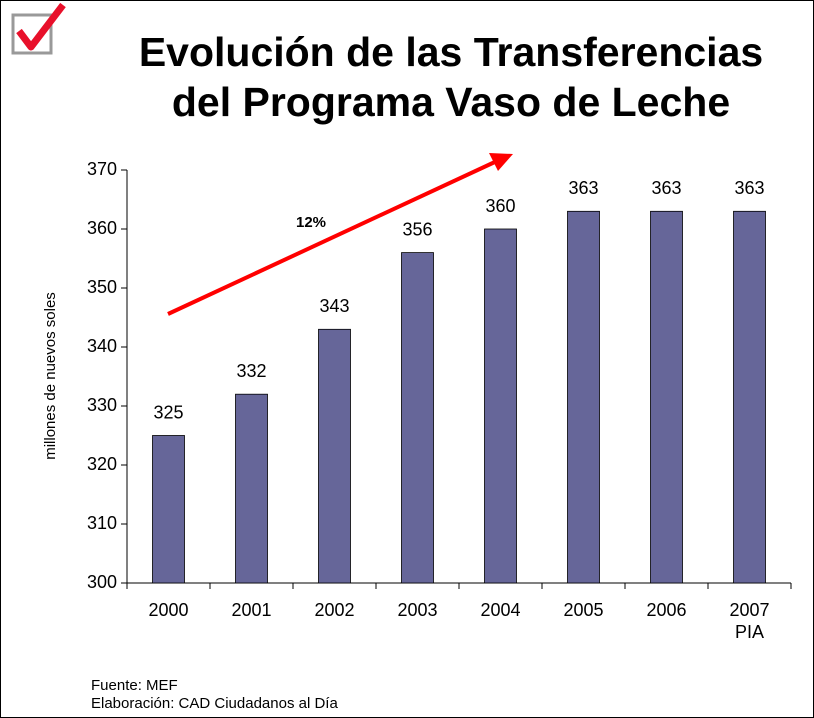  Describe the element at coordinates (102, 346) in the screenshot. I see `y-tick-label: 340` at that location.